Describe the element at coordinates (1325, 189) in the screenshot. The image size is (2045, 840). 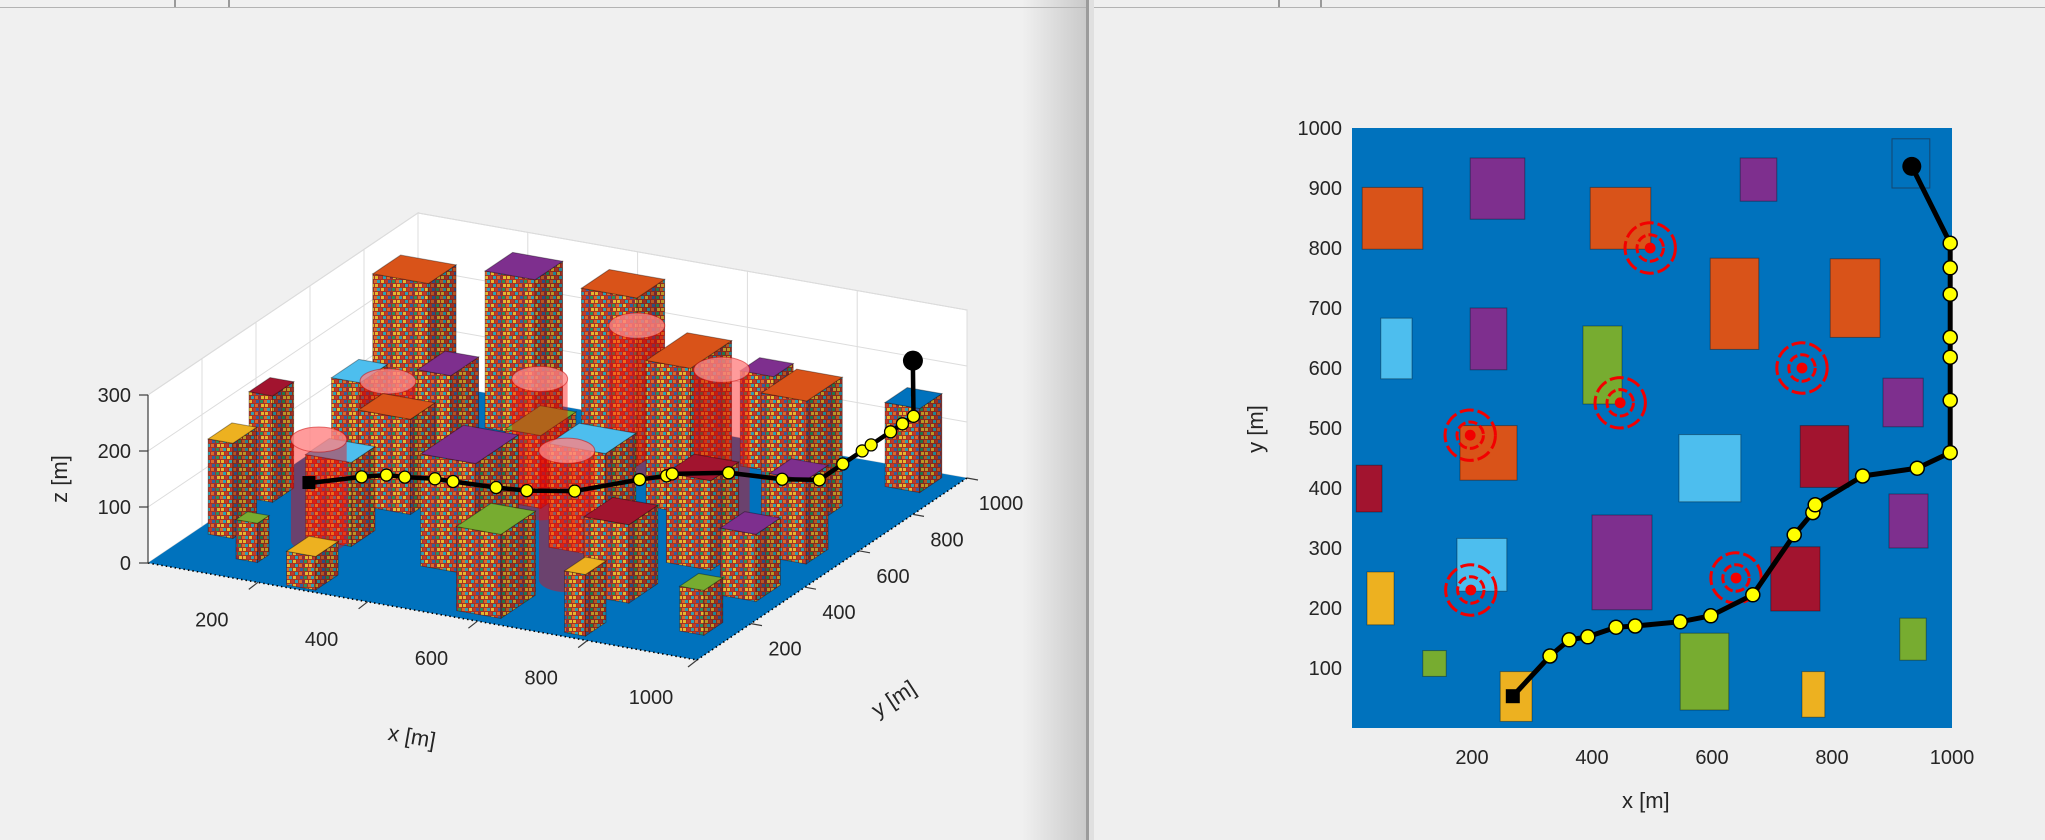
I see `y-tick-label: 900` at that location.